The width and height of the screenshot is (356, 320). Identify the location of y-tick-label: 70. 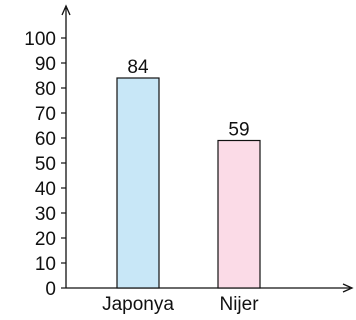
(45, 114).